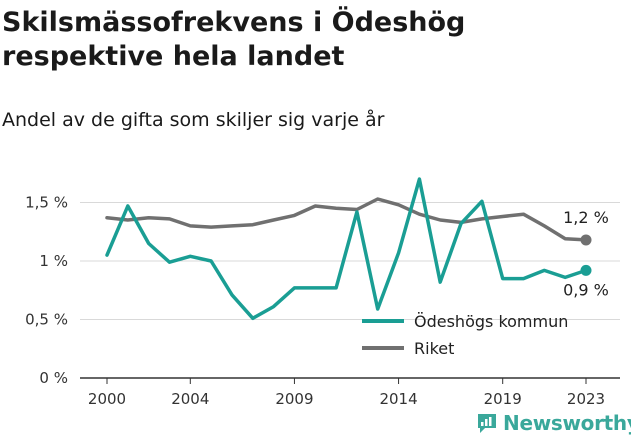 The image size is (631, 439). What do you see at coordinates (487, 423) in the screenshot?
I see `newsworthy-logo-icon` at bounding box center [487, 423].